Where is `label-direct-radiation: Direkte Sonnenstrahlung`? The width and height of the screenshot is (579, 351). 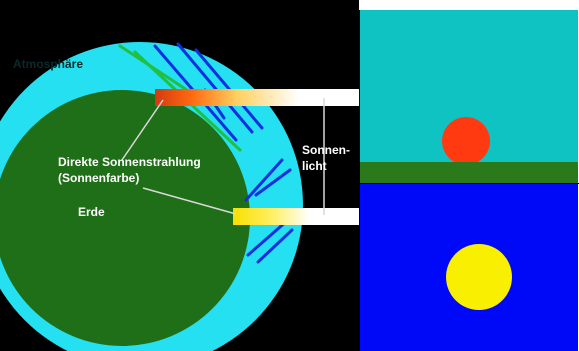 label-direct-radiation: Direkte Sonnenstrahlung is located at coordinates (129, 162).